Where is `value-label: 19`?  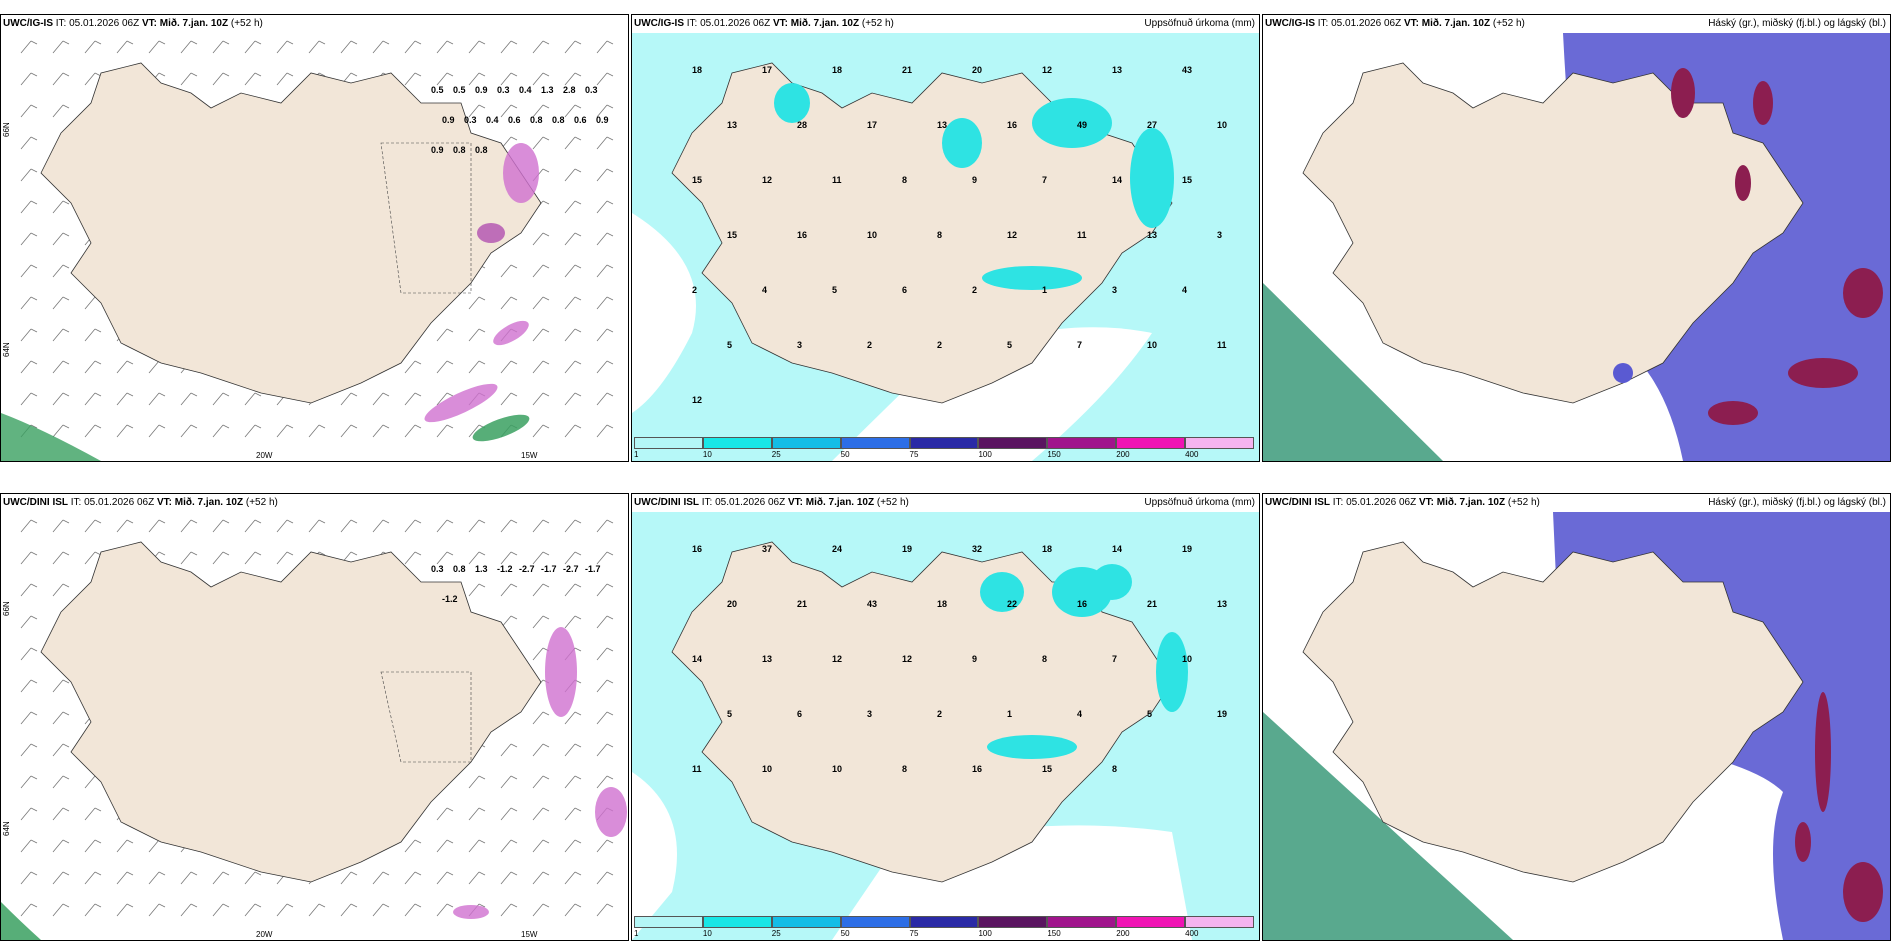
value-label: 19 is located at coordinates (1187, 549).